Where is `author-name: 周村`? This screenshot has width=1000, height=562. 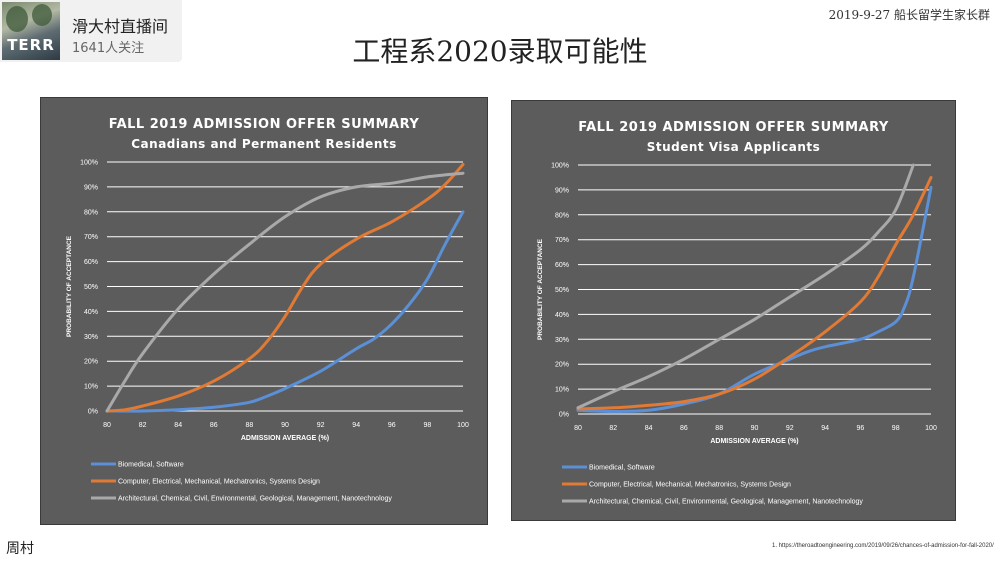 author-name: 周村 is located at coordinates (20, 549).